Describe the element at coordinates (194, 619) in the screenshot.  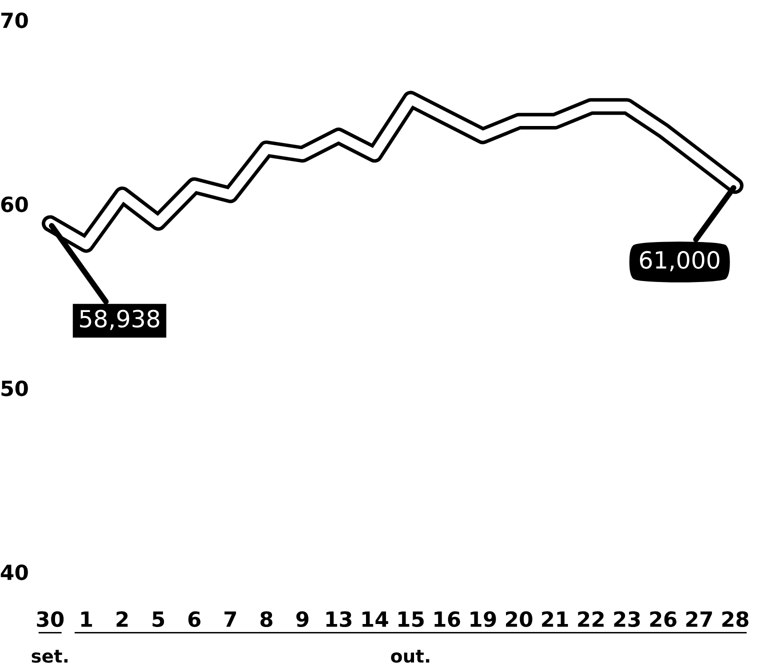
I see `x-tick-label: 6` at that location.